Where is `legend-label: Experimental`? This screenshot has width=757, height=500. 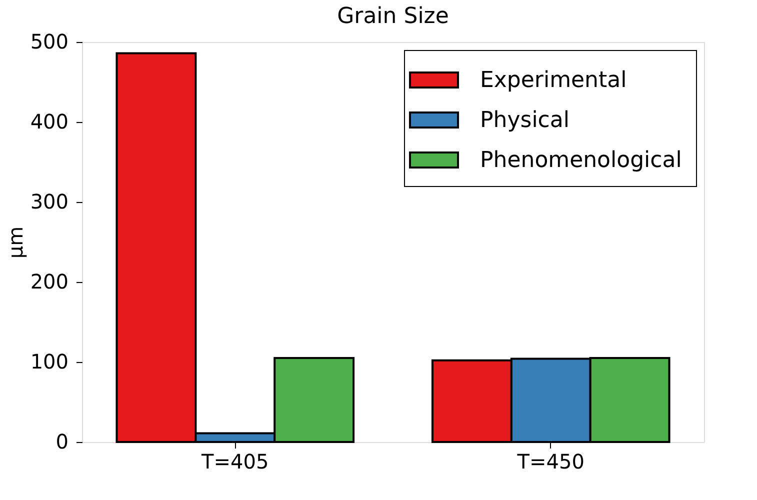
legend-label: Experimental is located at coordinates (553, 80).